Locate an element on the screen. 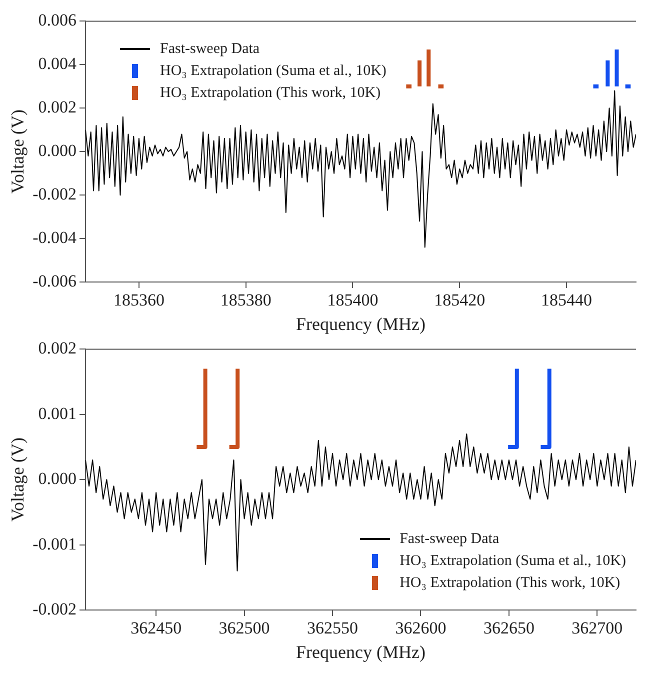 This screenshot has height=678, width=648. y-tick-label: -0.004 is located at coordinates (54, 237).